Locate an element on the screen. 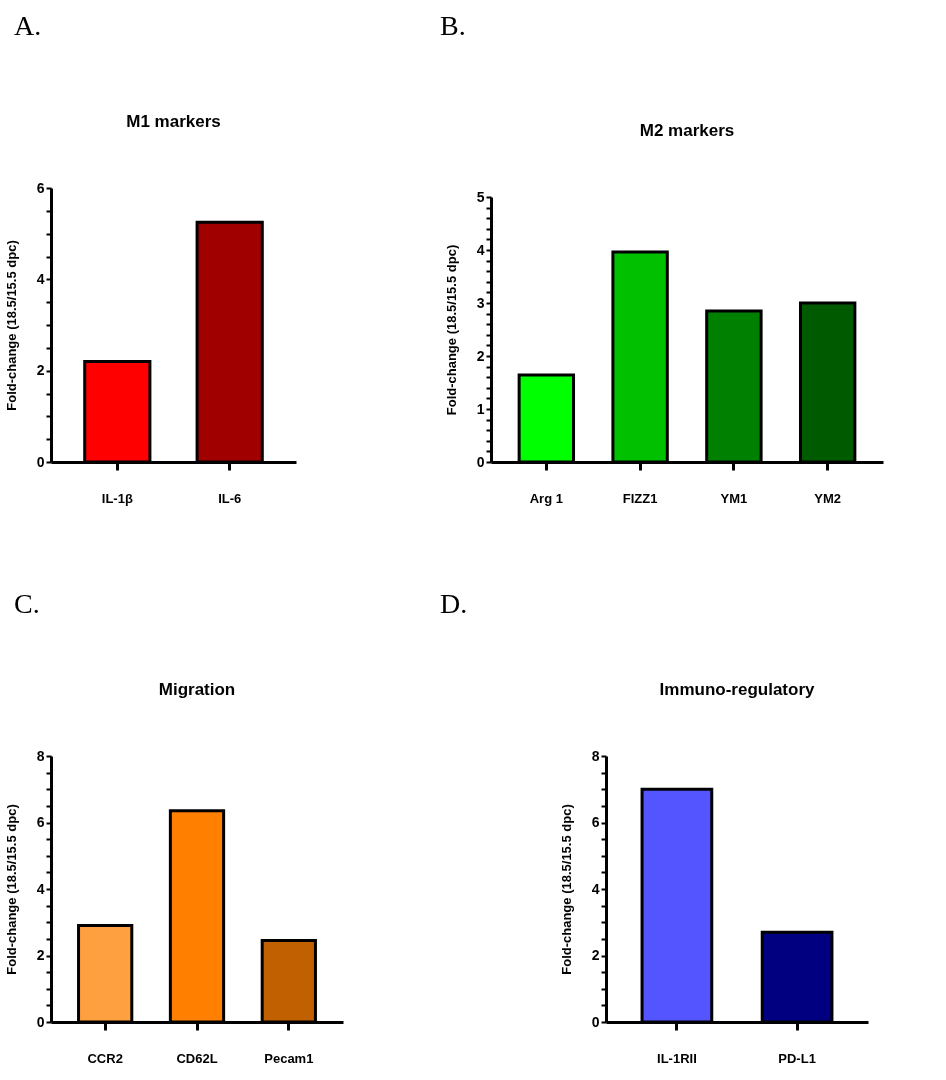 The height and width of the screenshot is (1080, 946). chart-title: M1 markers is located at coordinates (173, 121).